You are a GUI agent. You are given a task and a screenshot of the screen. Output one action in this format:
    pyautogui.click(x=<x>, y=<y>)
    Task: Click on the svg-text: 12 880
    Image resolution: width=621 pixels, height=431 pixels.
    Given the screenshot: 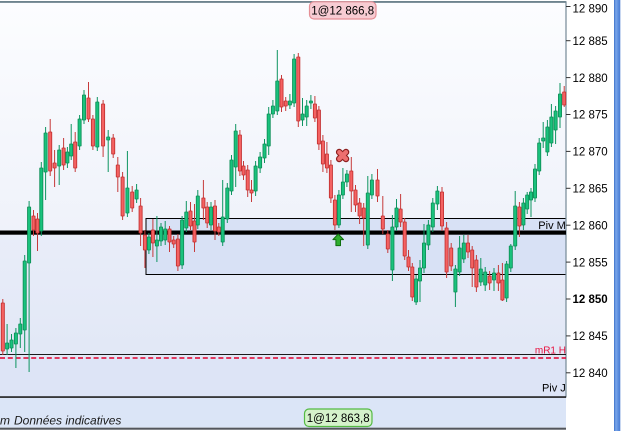 What is the action you would take?
    pyautogui.click(x=590, y=79)
    